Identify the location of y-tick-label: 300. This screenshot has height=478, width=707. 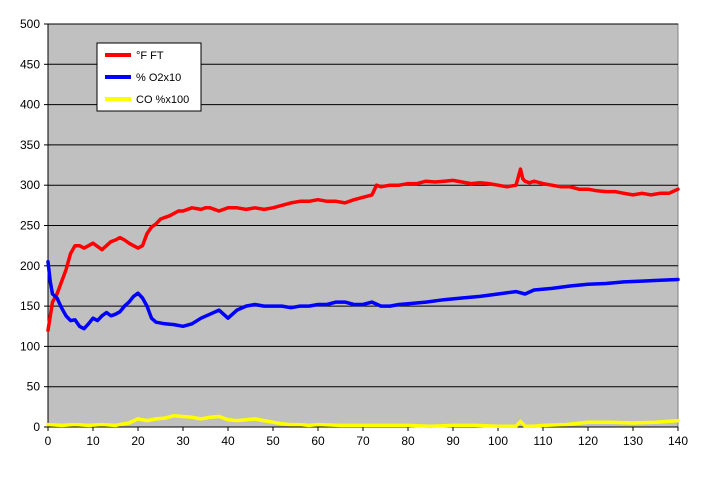
(30, 185).